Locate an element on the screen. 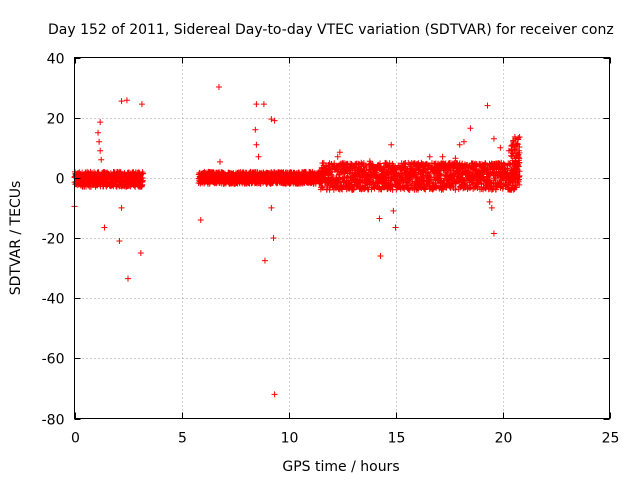 The height and width of the screenshot is (480, 640). x-tick-label: 0 is located at coordinates (75, 439).